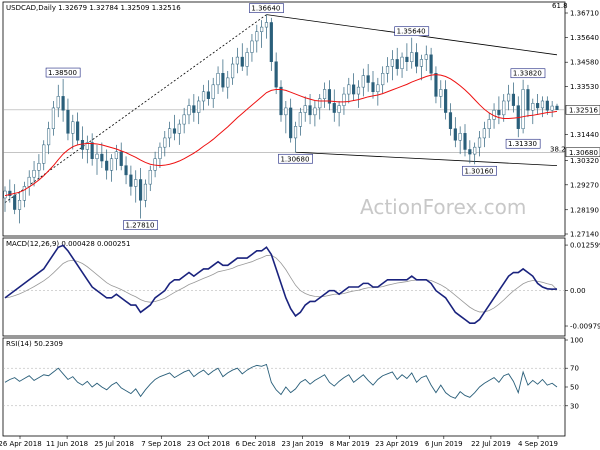  Describe the element at coordinates (443, 207) in the screenshot. I see `watermark: ActionForex.com` at that location.